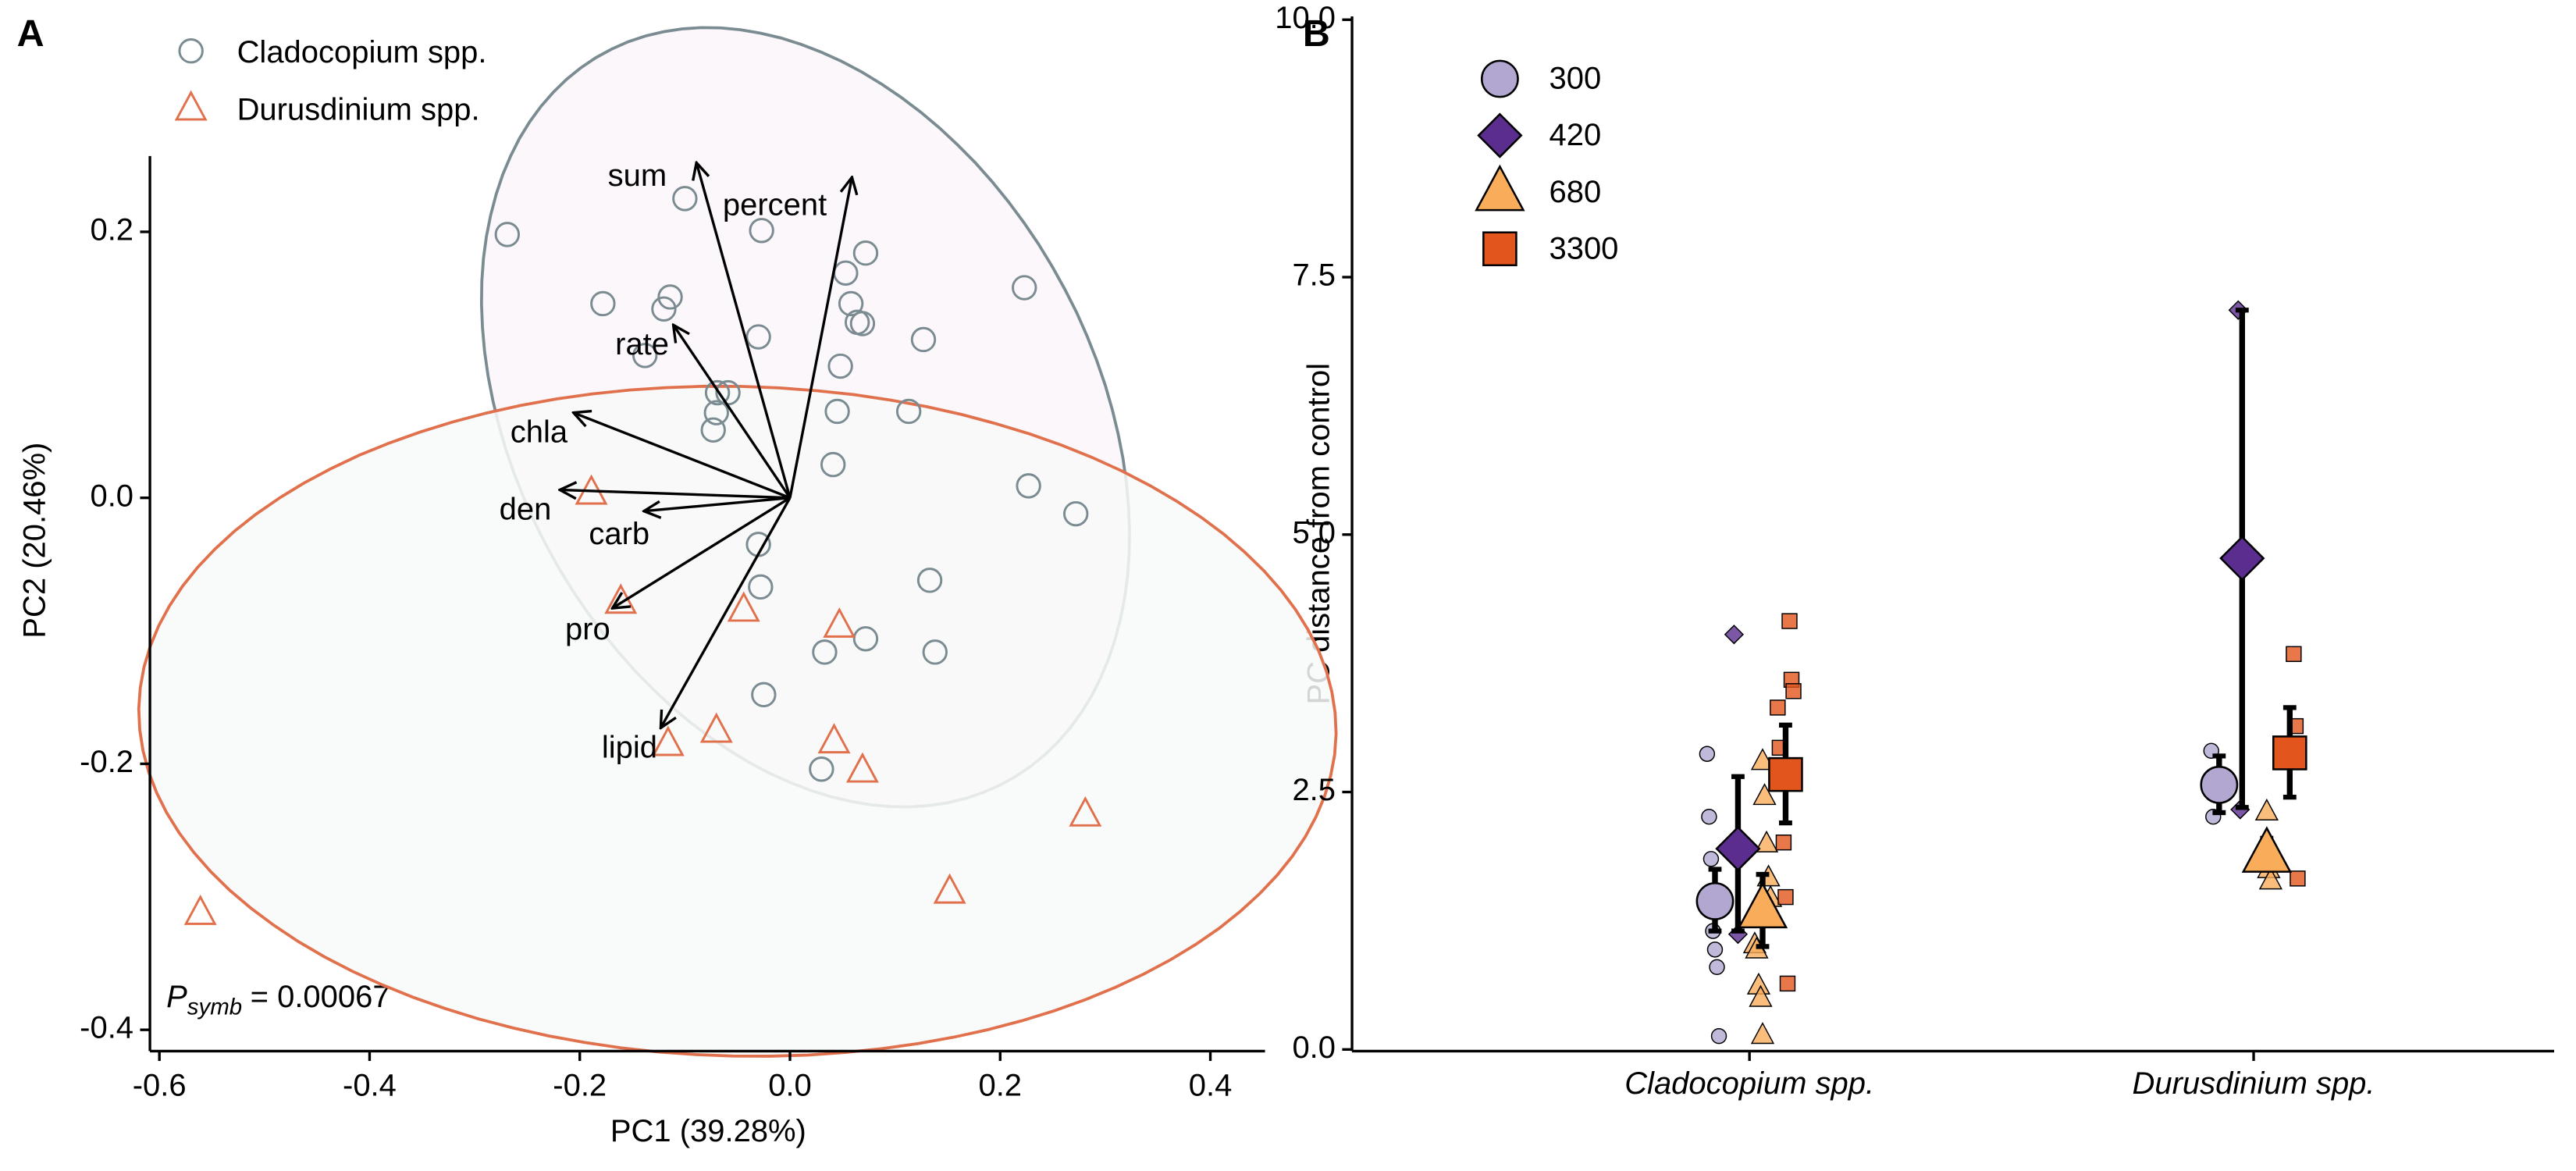  I want to click on y-tick-label: -0.2, so click(106, 762).